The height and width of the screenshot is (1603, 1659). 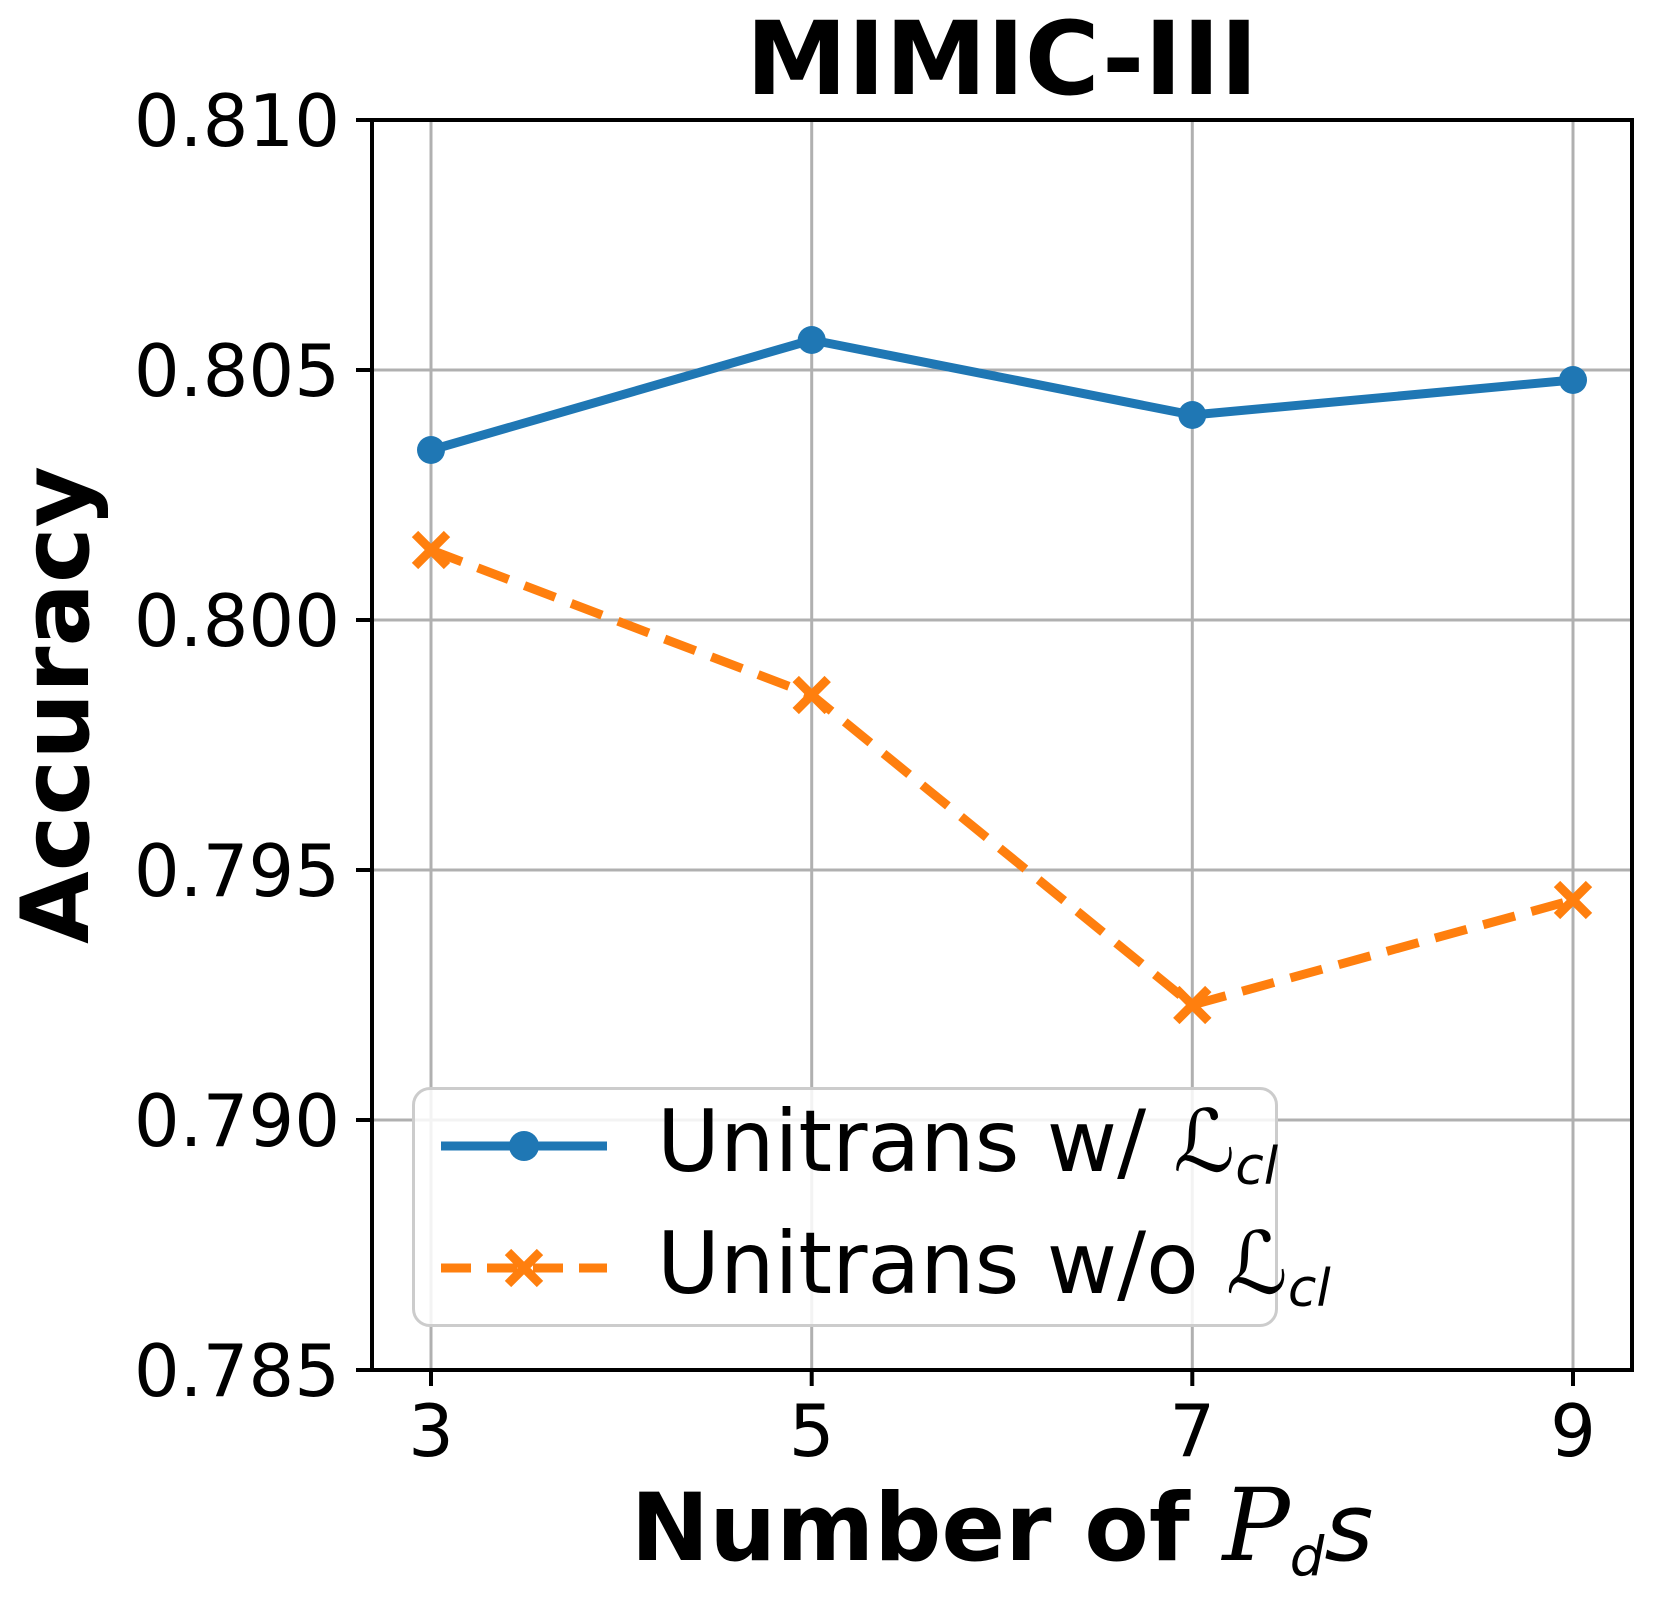 I want to click on legend-marker-circle, so click(x=524, y=1146).